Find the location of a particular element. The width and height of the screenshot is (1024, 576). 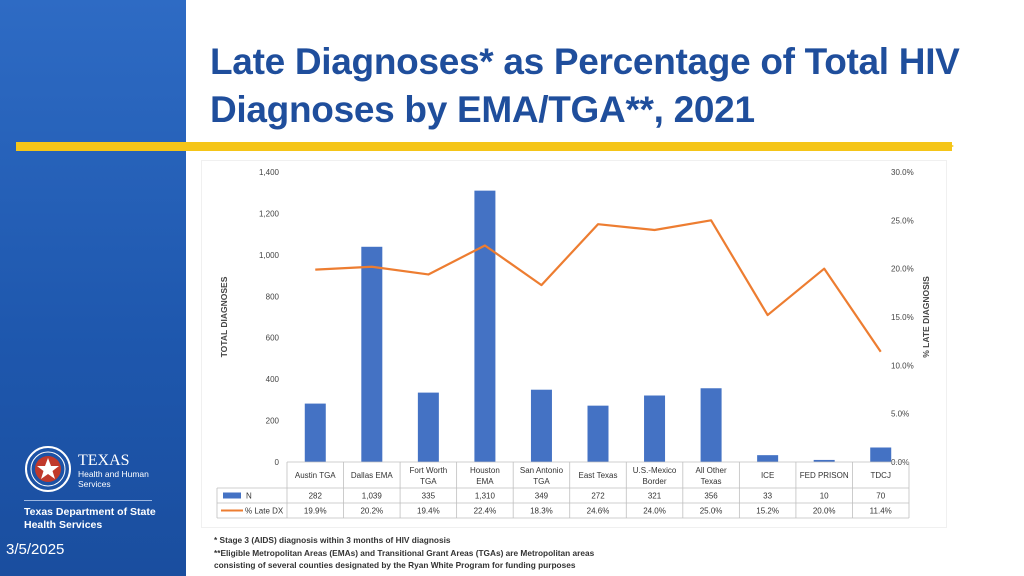

table-value-late-dx: 11.4% is located at coordinates (881, 511).